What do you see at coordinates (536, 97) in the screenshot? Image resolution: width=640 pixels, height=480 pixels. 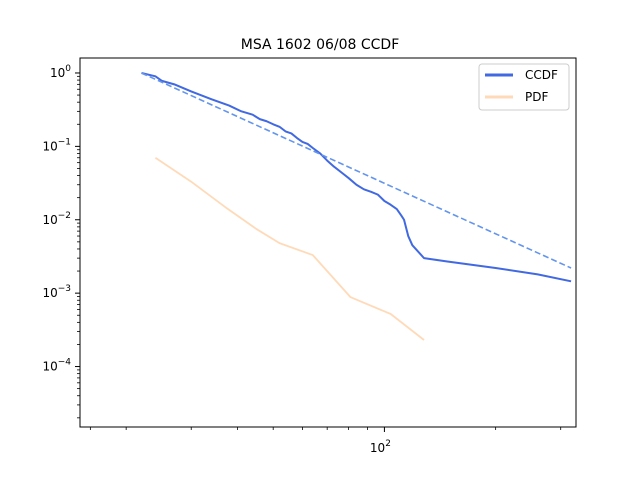 I see `legend-label-pdf: PDF` at bounding box center [536, 97].